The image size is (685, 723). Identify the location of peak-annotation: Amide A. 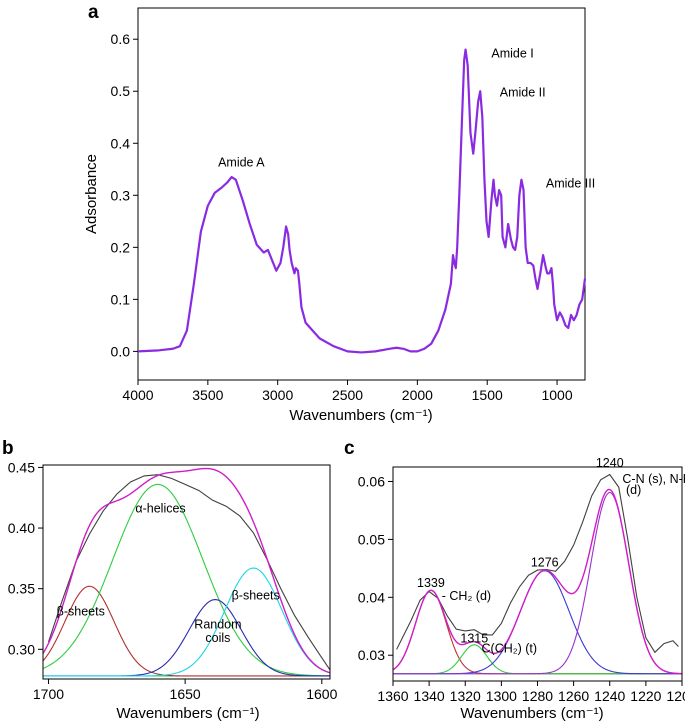
(241, 163).